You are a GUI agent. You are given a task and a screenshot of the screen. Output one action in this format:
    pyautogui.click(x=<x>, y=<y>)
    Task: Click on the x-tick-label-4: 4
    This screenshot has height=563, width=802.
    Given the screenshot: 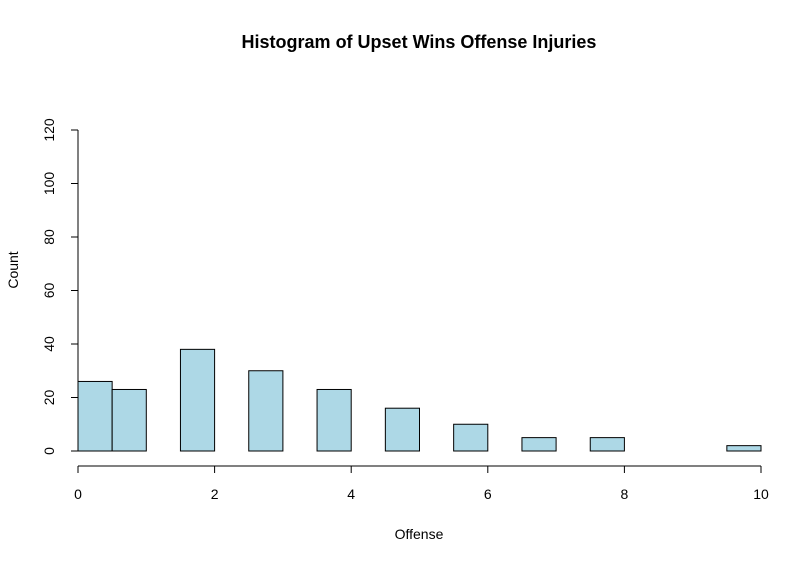 What is the action you would take?
    pyautogui.click(x=351, y=494)
    